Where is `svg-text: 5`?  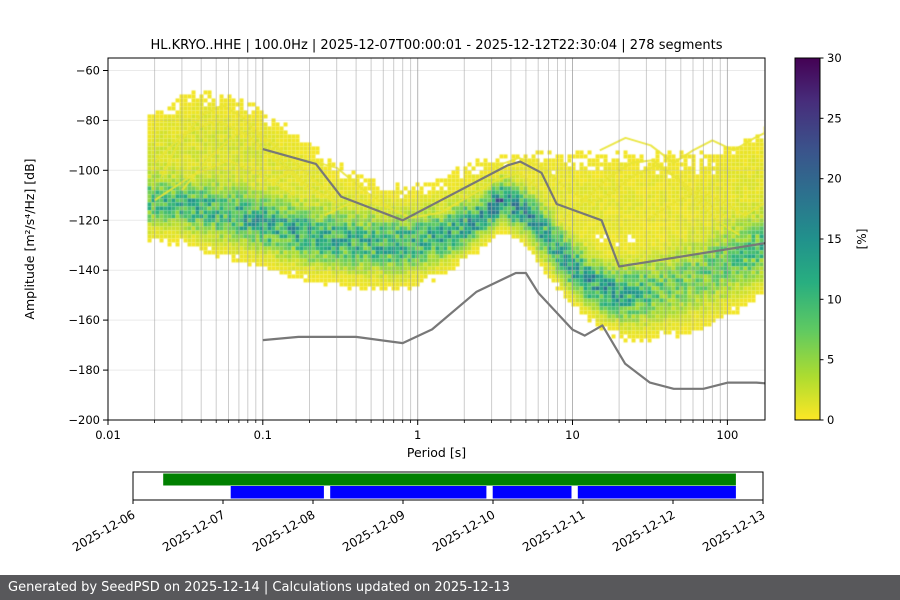 svg-text: 5 is located at coordinates (830, 360).